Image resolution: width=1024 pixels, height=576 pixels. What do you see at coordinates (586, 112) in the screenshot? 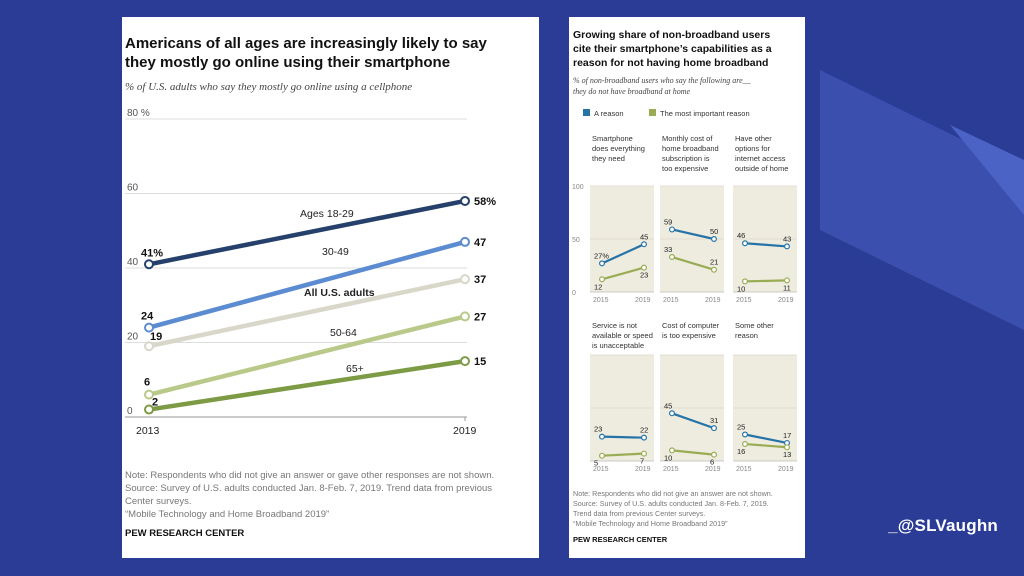
I see `legend-swatch-a-reason` at bounding box center [586, 112].